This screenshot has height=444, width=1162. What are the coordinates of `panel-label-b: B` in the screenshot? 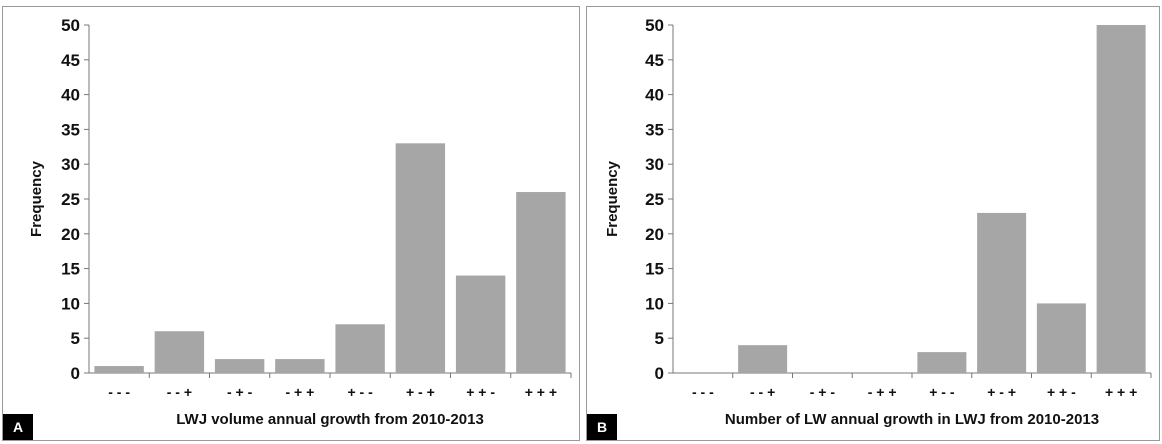 It's located at (602, 427).